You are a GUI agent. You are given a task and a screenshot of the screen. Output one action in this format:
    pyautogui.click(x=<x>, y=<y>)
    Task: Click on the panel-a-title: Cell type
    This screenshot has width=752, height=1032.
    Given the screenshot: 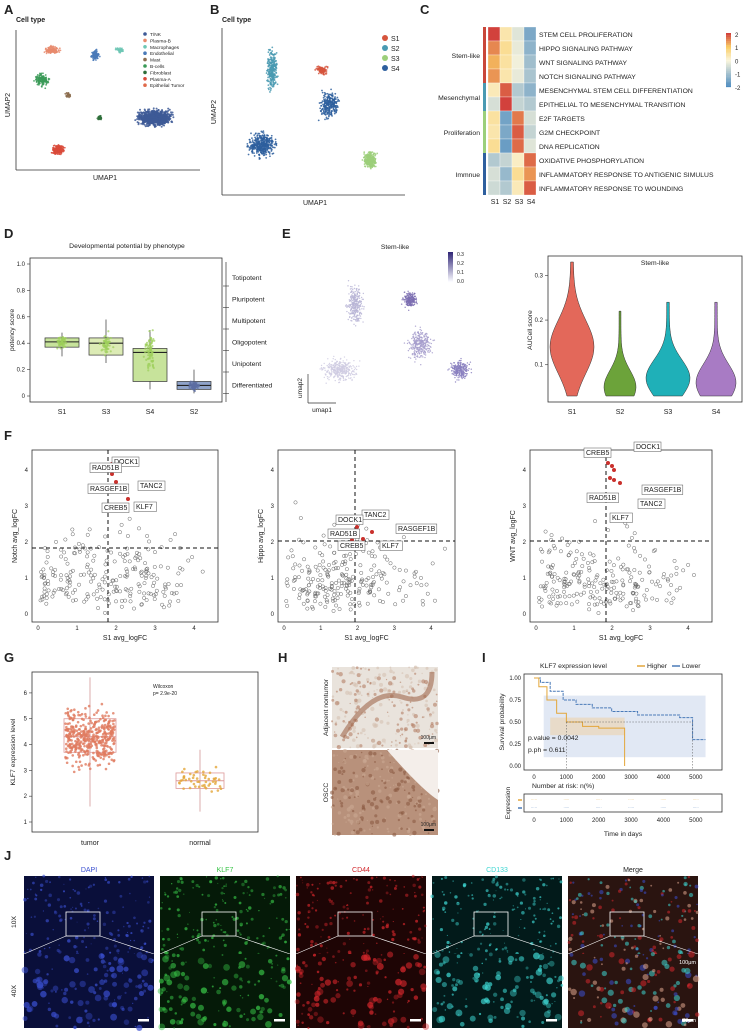 What is the action you would take?
    pyautogui.click(x=30, y=20)
    